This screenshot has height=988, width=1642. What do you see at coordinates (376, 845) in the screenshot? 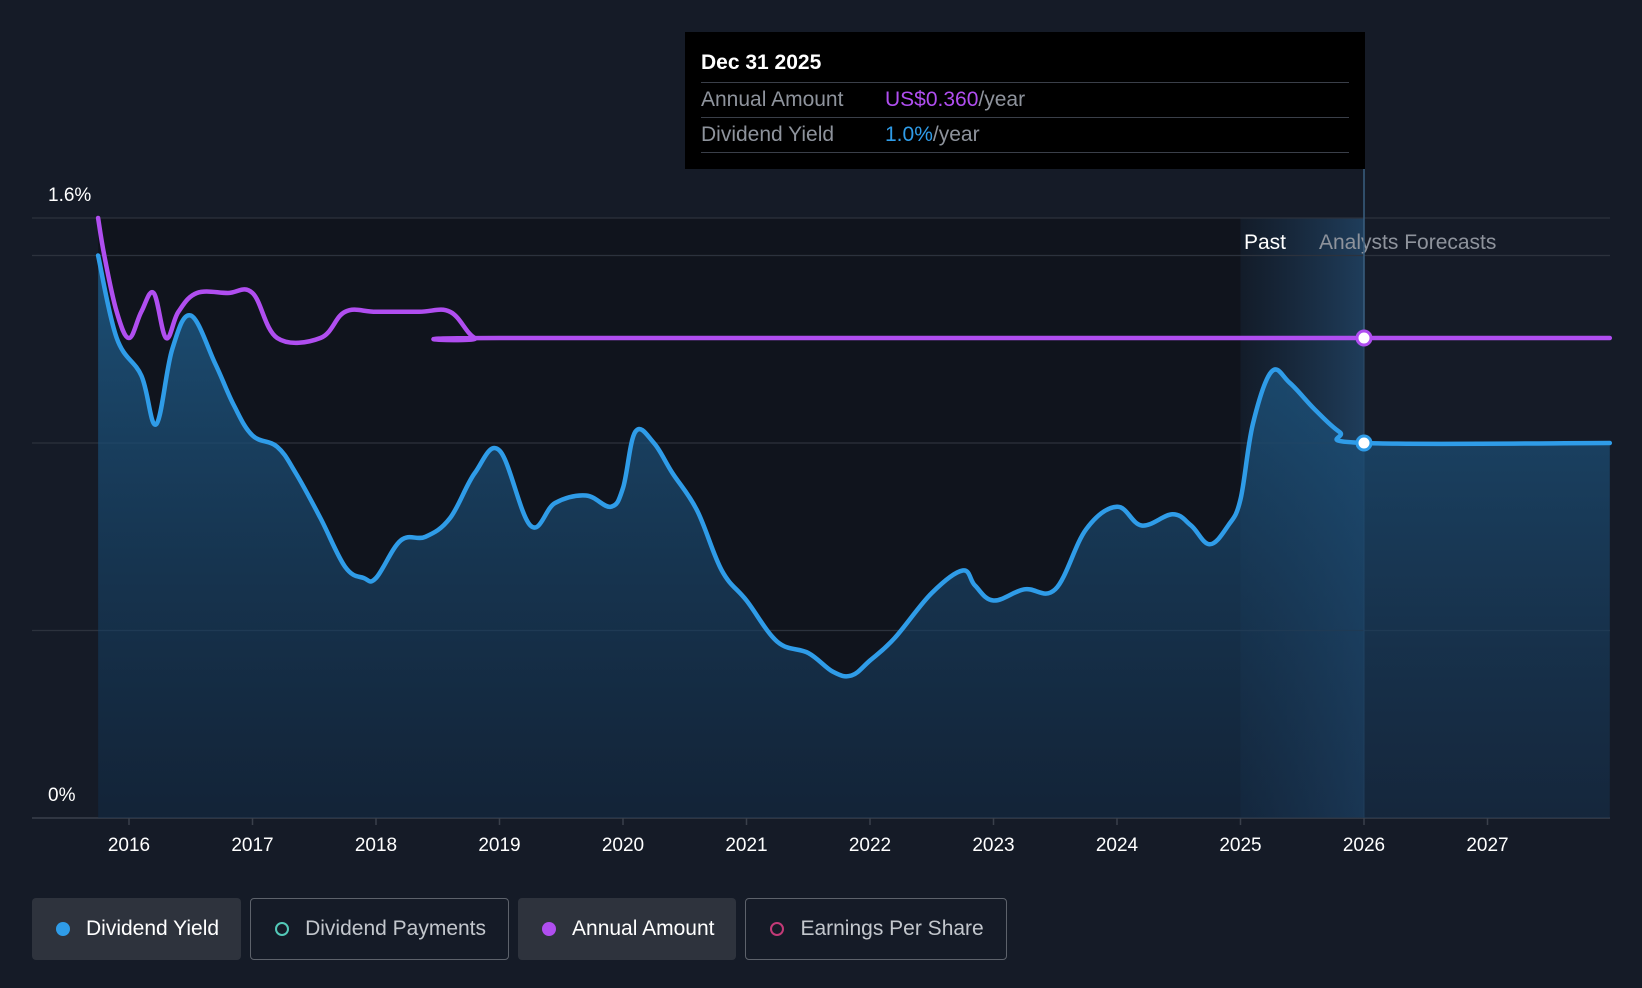
I see `x-tick-label: 2018` at bounding box center [376, 845].